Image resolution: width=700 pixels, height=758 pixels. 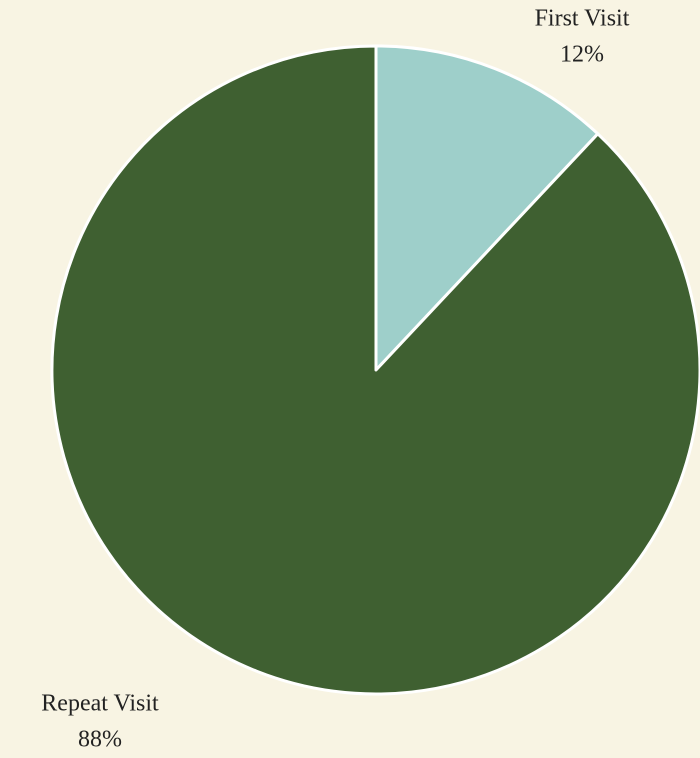 What do you see at coordinates (582, 19) in the screenshot?
I see `slice-label: First Visit` at bounding box center [582, 19].